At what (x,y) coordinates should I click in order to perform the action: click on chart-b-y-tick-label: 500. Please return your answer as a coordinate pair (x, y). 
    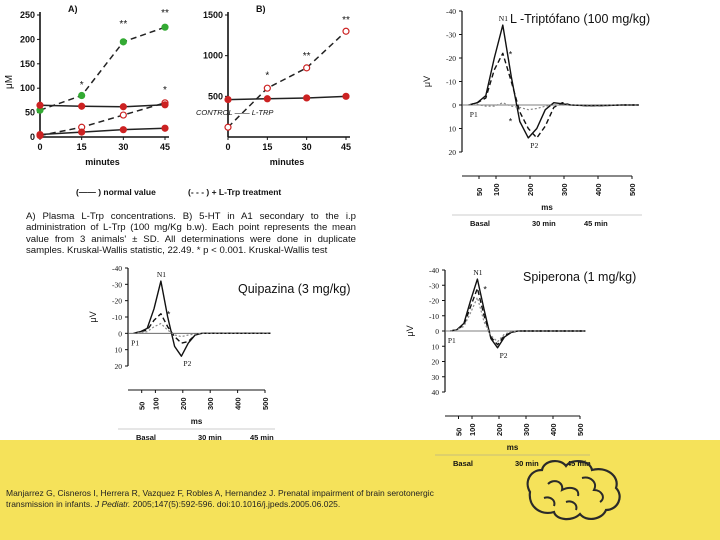
    Looking at the image, I should click on (215, 96).